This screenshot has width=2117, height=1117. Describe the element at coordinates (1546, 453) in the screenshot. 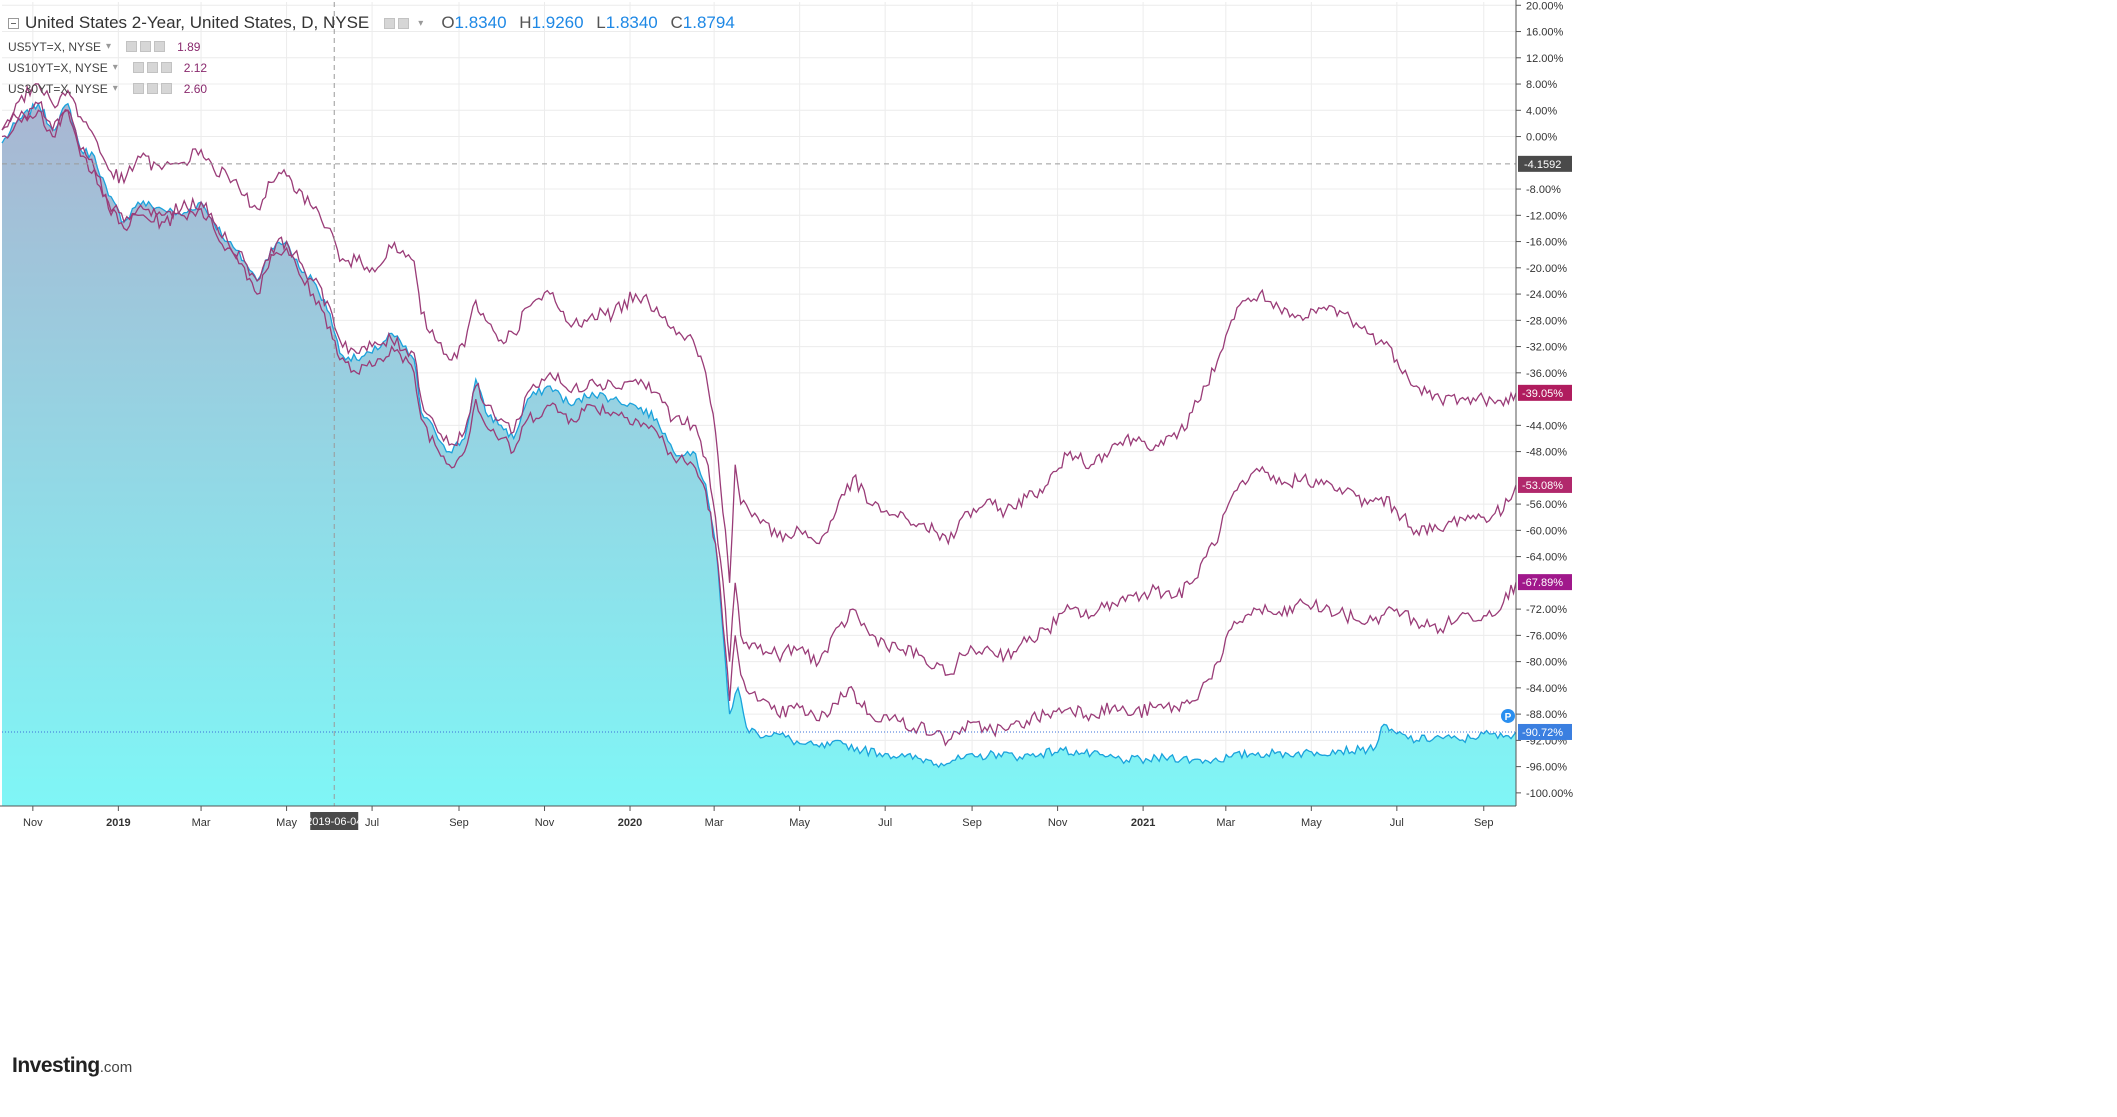

I see `price-tick-label: -48.00%` at that location.